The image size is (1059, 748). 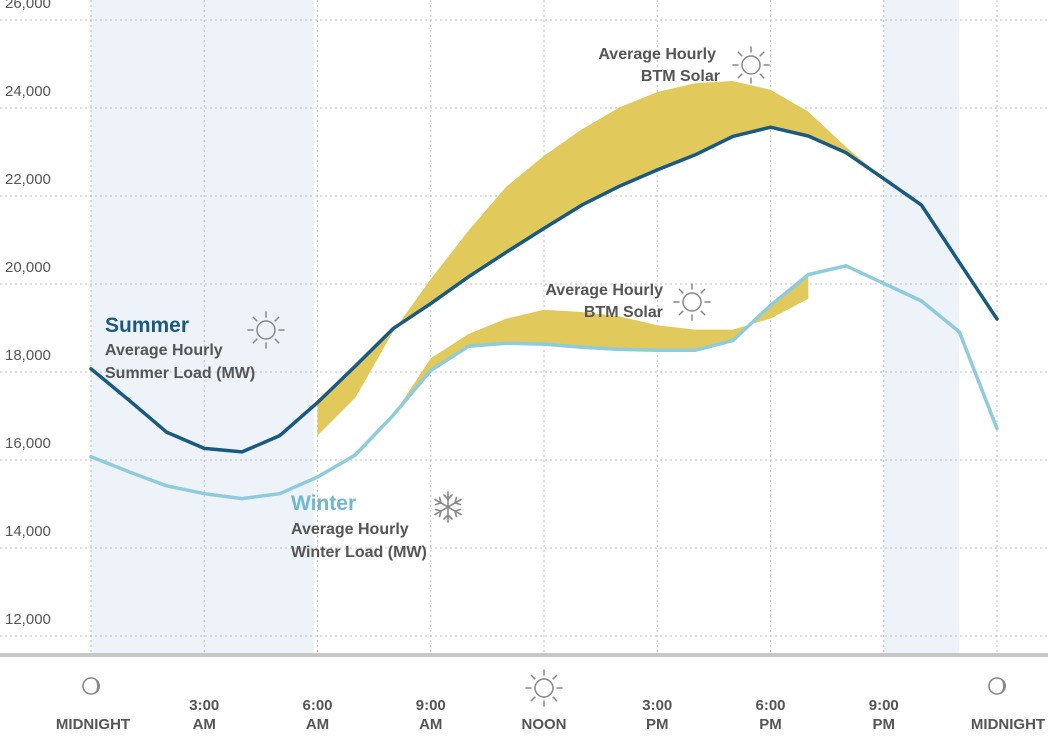 I want to click on y-tick-label: 26,000, so click(x=28, y=6).